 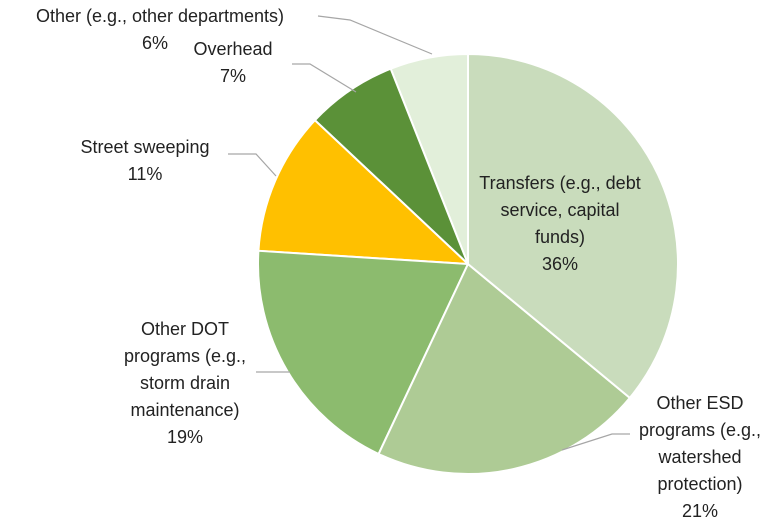 What do you see at coordinates (233, 49) in the screenshot?
I see `category-label: Overhead` at bounding box center [233, 49].